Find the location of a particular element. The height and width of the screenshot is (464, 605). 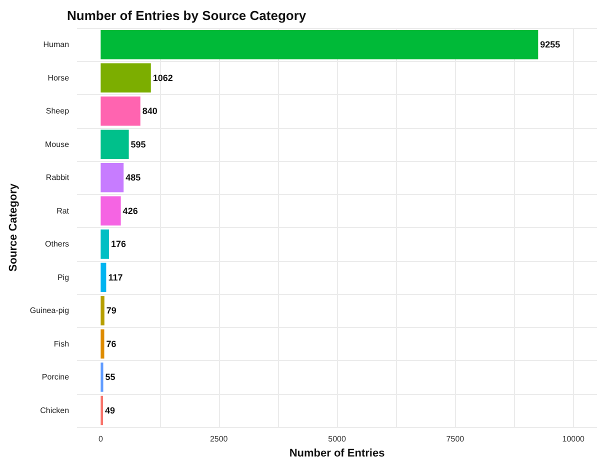

y-tick-label: Rat is located at coordinates (63, 211).